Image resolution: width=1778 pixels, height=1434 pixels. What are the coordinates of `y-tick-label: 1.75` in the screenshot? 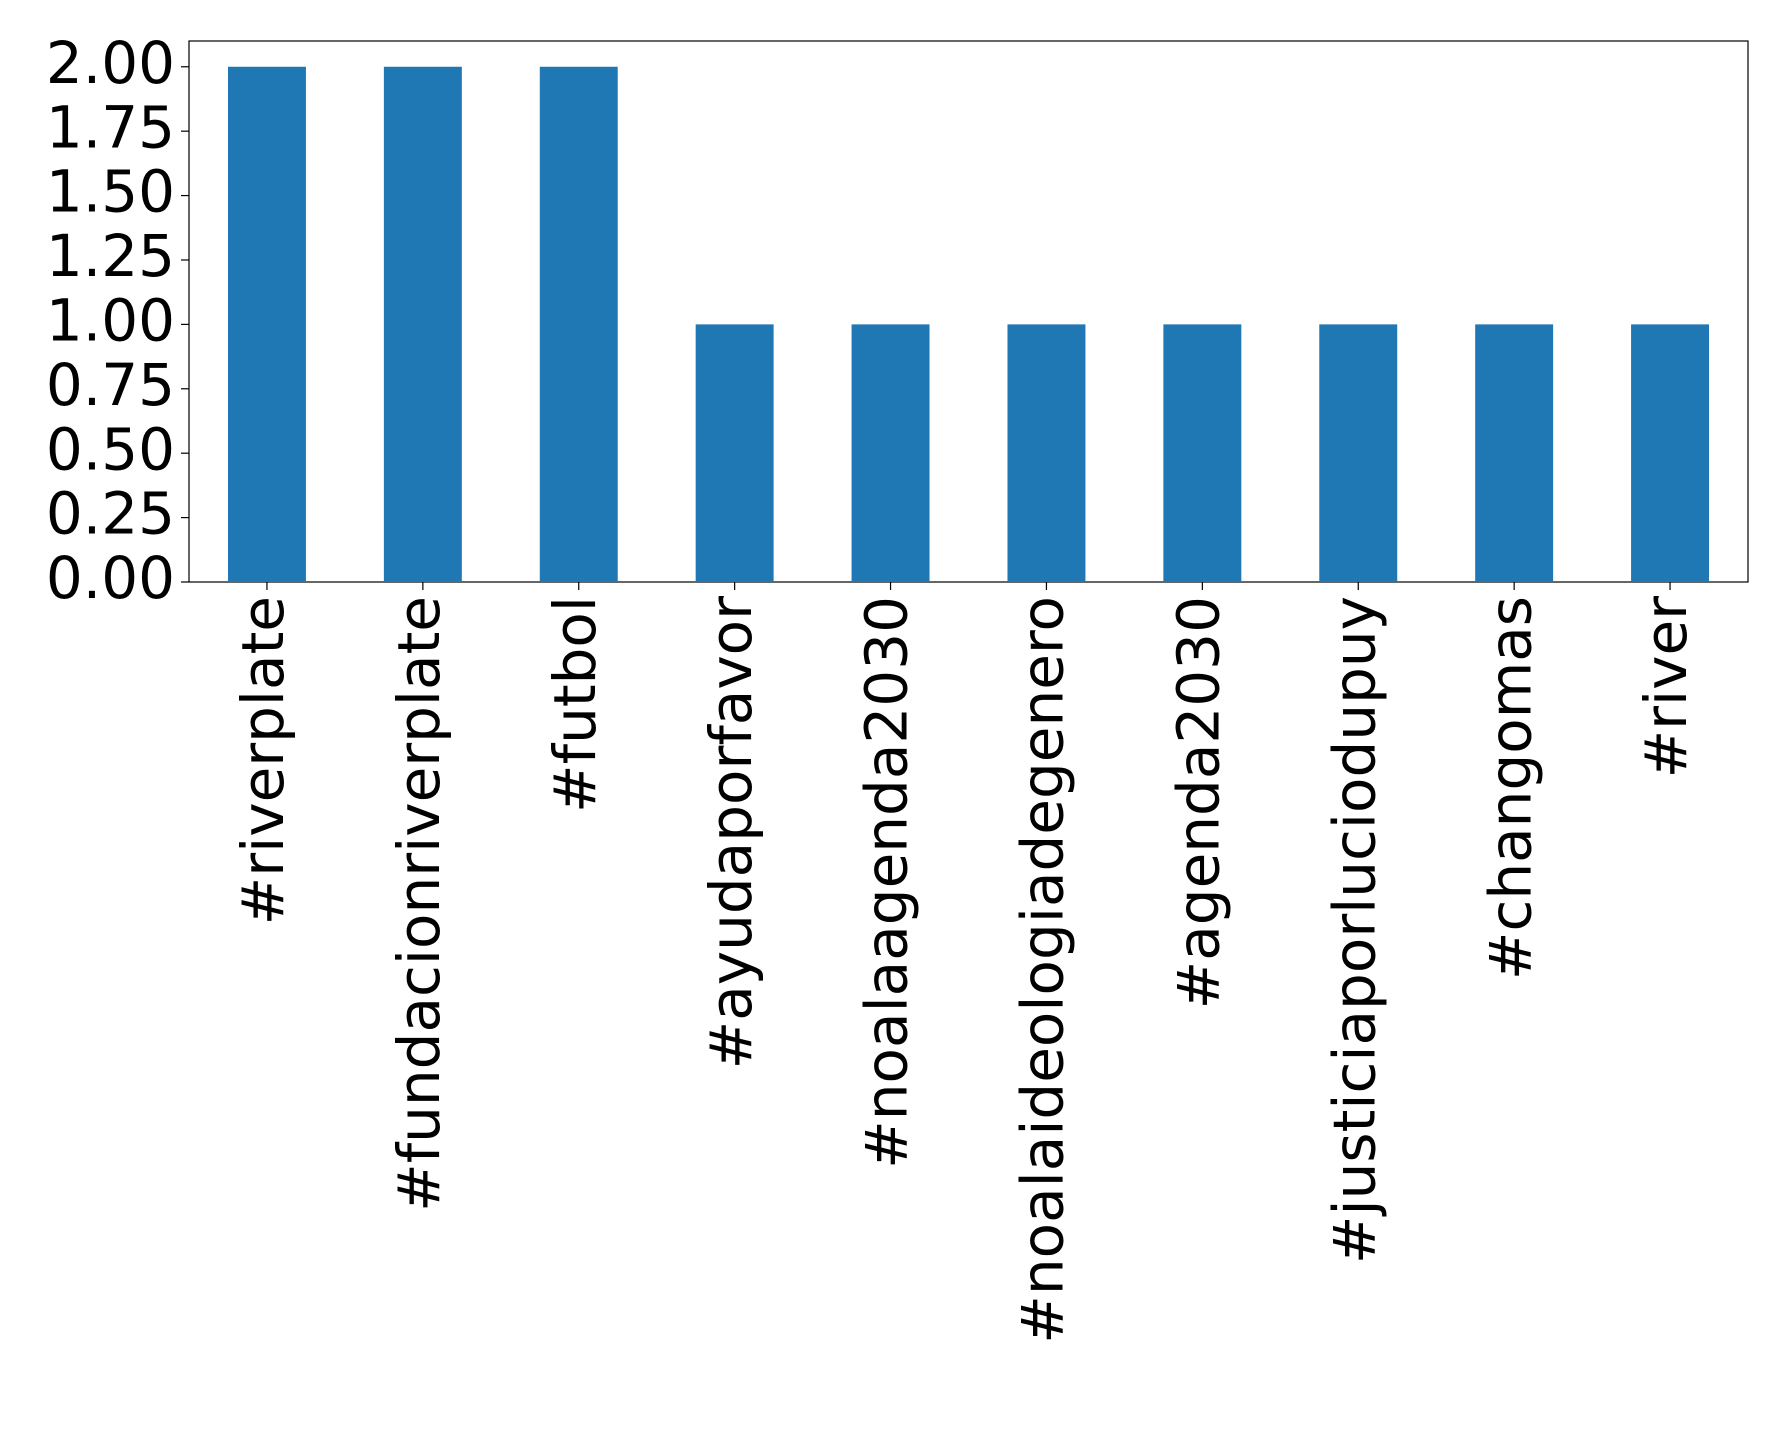 It's located at (110, 127).